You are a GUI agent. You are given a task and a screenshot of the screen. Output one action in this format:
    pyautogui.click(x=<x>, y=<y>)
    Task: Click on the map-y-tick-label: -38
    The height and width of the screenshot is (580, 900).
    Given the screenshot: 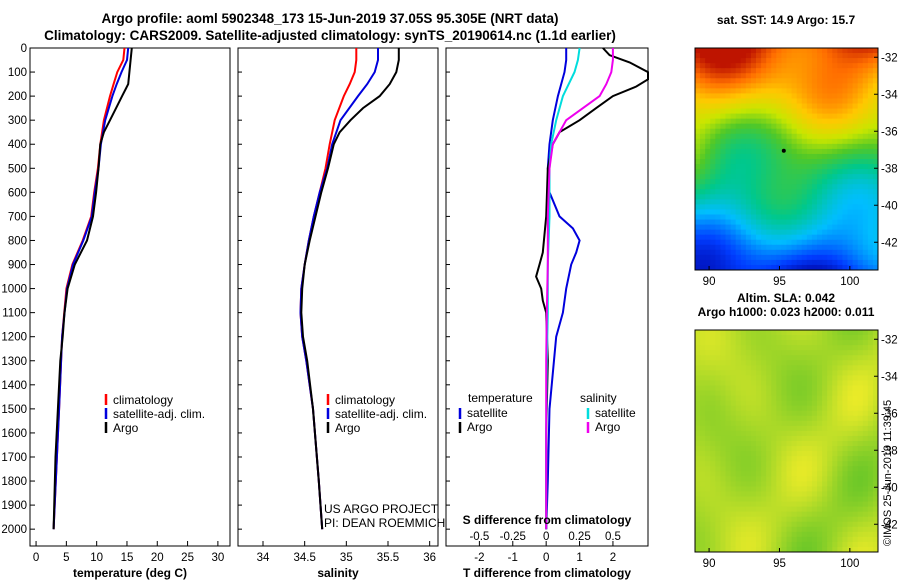 What is the action you would take?
    pyautogui.click(x=889, y=451)
    